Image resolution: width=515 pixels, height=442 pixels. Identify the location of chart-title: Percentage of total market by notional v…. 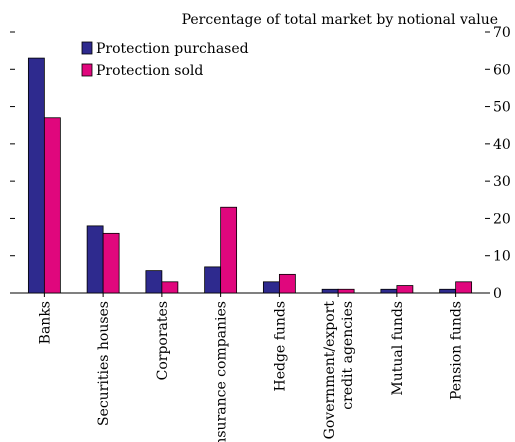
(340, 20).